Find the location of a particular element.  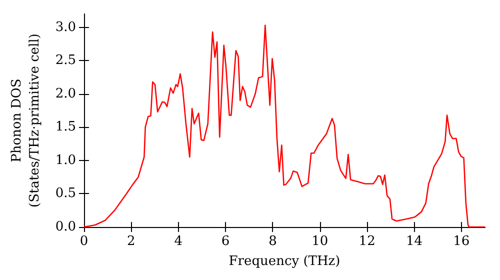

y-tick-label: 0.5 is located at coordinates (65, 194).